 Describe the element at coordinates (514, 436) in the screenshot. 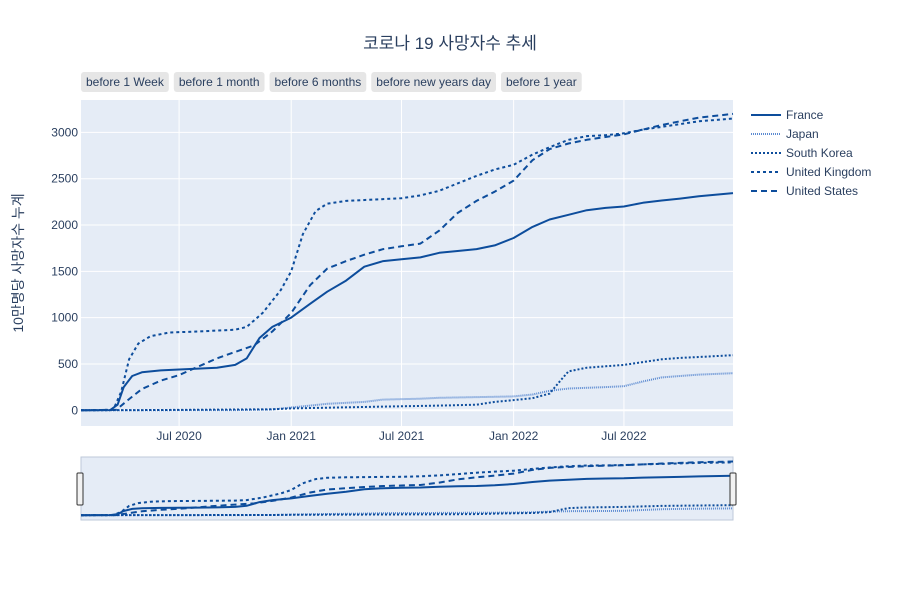

I see `x-tick-label: Jan 2022` at that location.